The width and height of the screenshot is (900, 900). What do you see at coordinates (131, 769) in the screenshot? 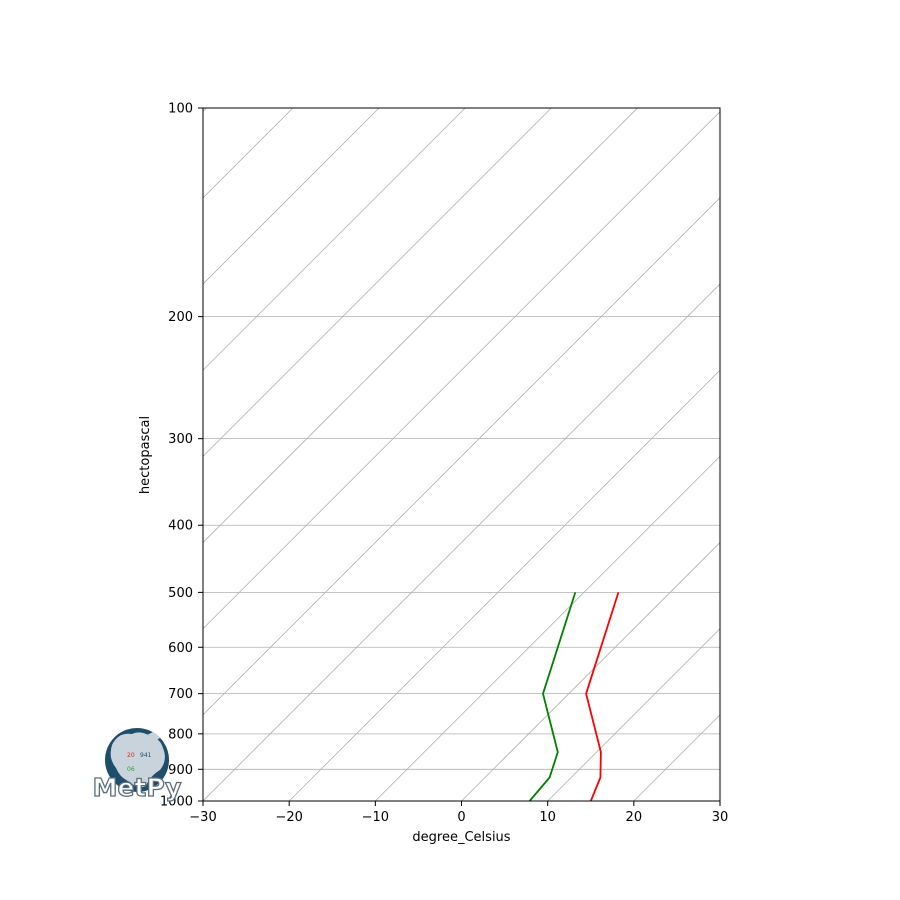
I see `logo-station-dewpoint: 06` at bounding box center [131, 769].